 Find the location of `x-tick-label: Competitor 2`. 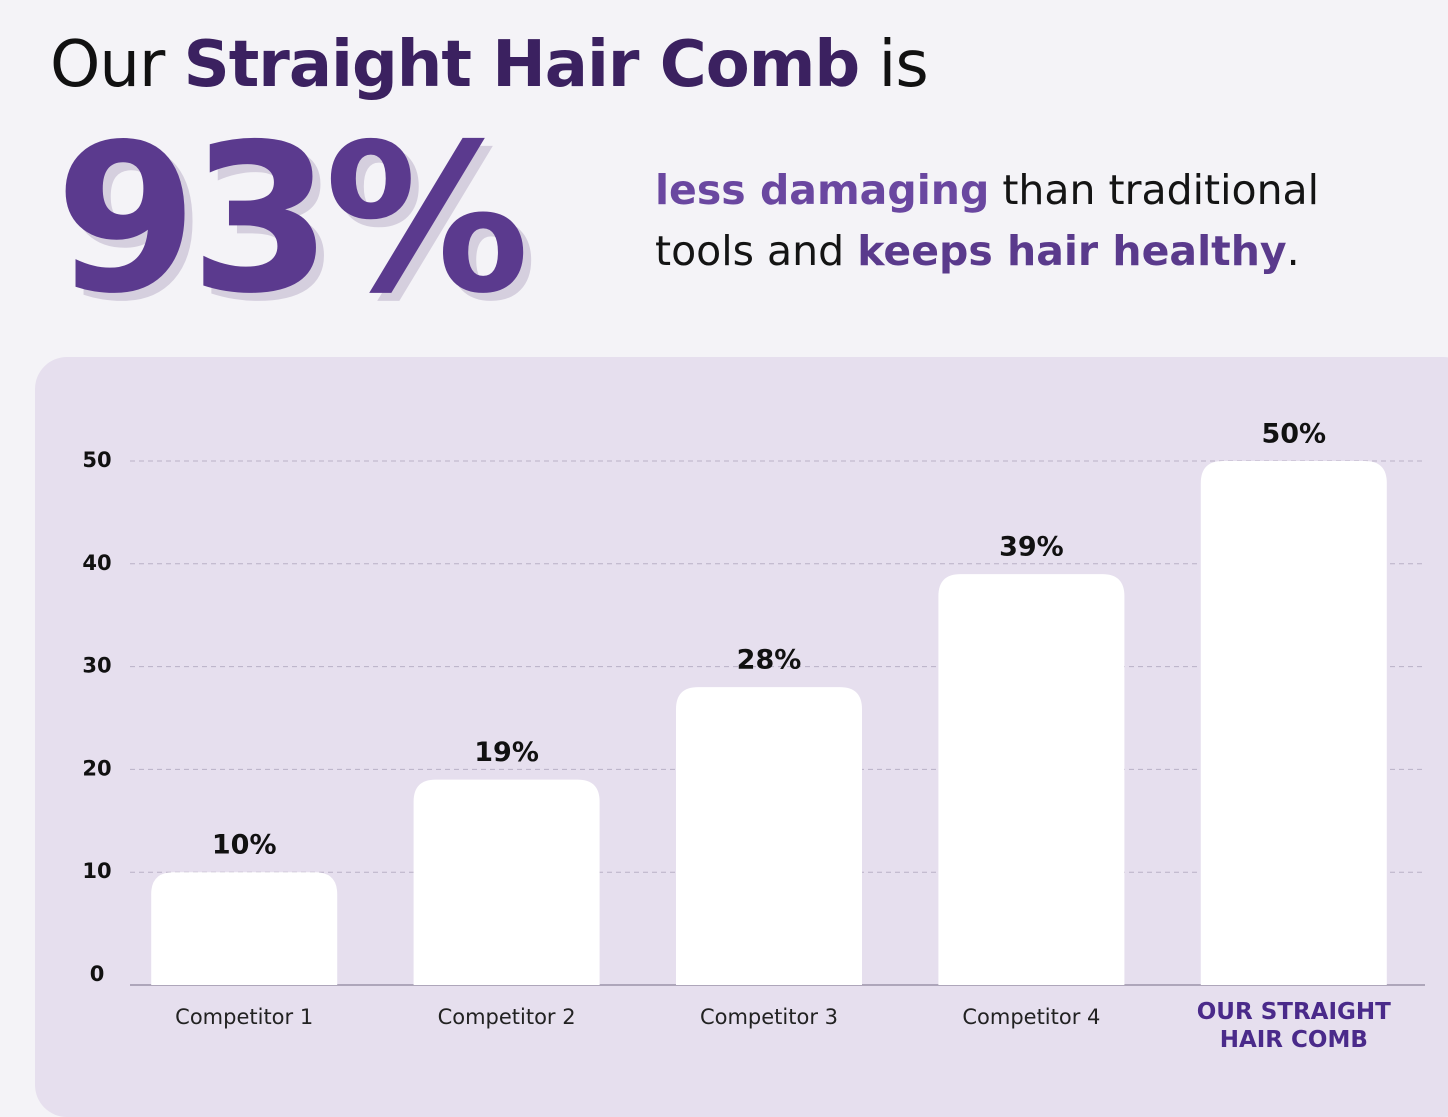

x-tick-label: Competitor 2 is located at coordinates (506, 1017).